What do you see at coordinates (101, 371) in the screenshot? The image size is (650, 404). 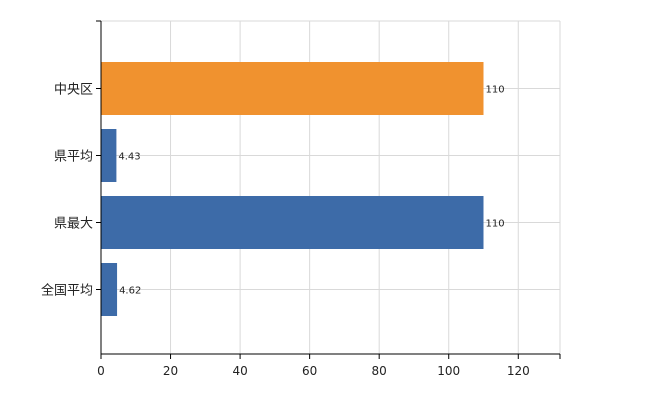 I see `x-tick-label: 0` at bounding box center [101, 371].